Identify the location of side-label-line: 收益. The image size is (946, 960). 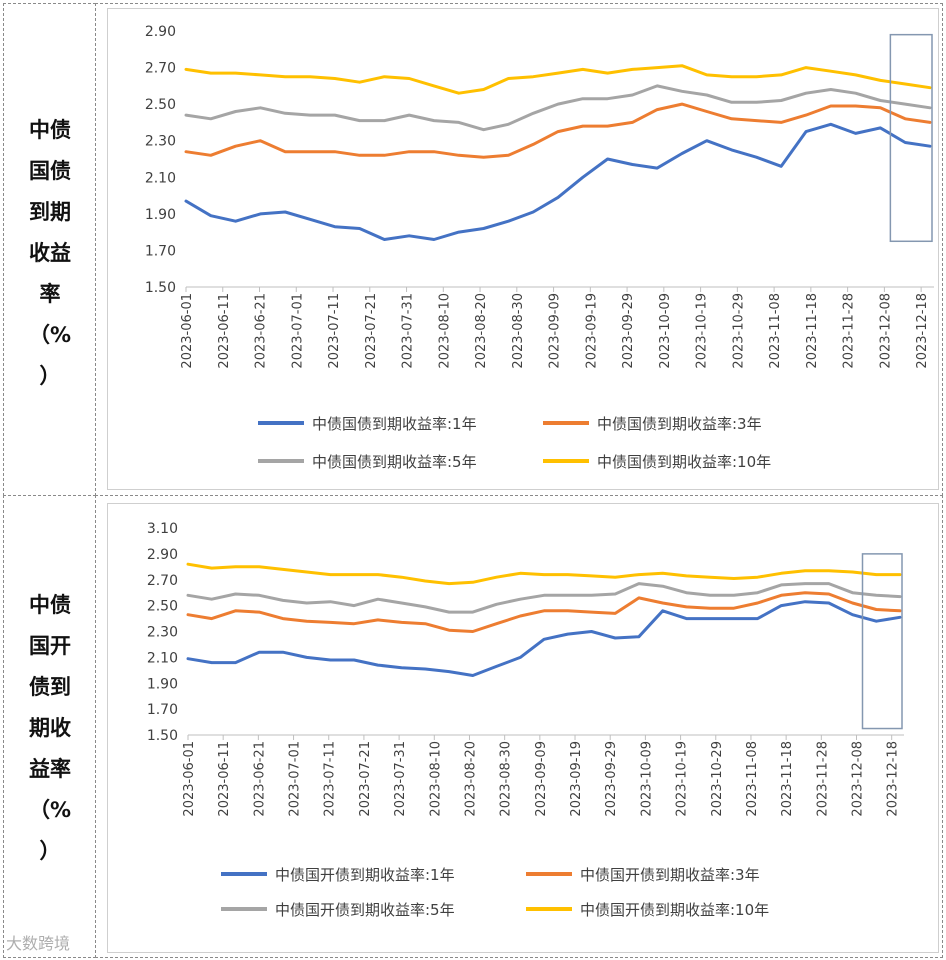
(50, 253).